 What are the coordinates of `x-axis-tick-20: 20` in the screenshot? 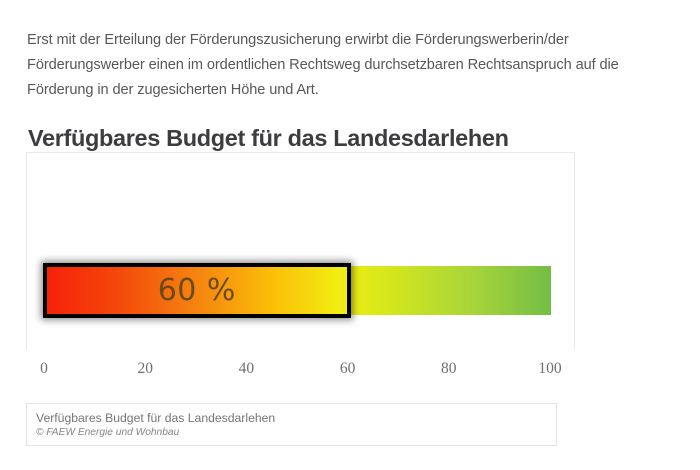 It's located at (145, 368).